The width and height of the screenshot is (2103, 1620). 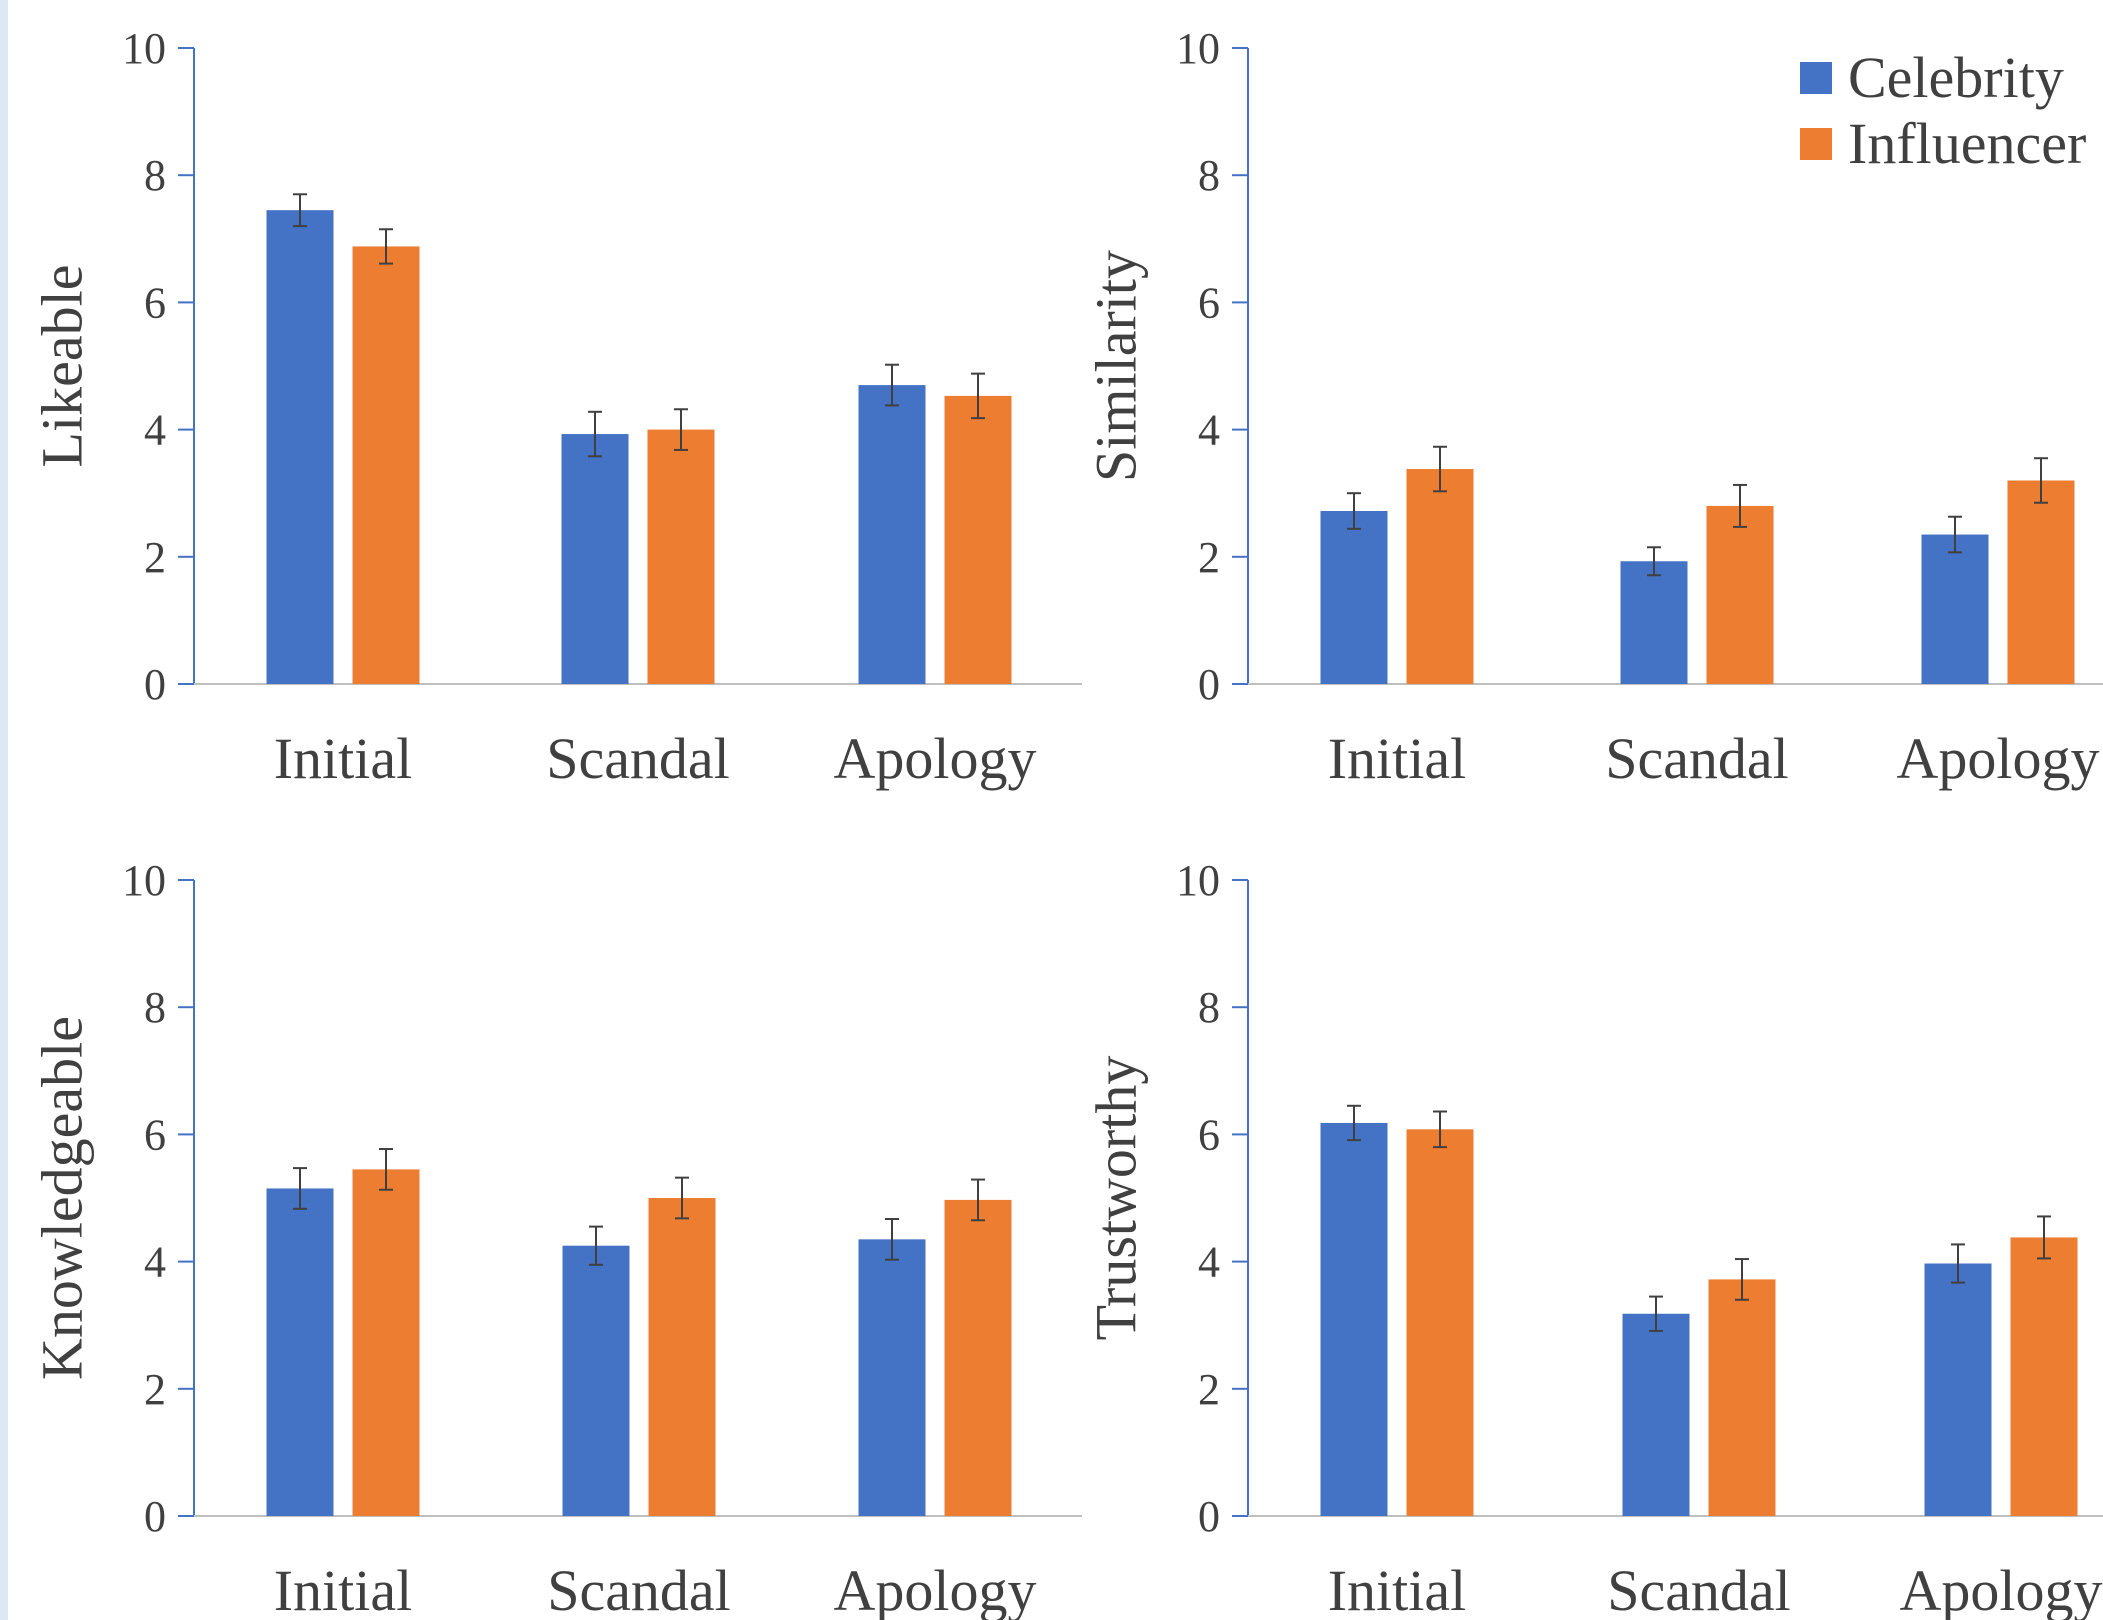 What do you see at coordinates (1115, 366) in the screenshot?
I see `y-axis-title: Similarity` at bounding box center [1115, 366].